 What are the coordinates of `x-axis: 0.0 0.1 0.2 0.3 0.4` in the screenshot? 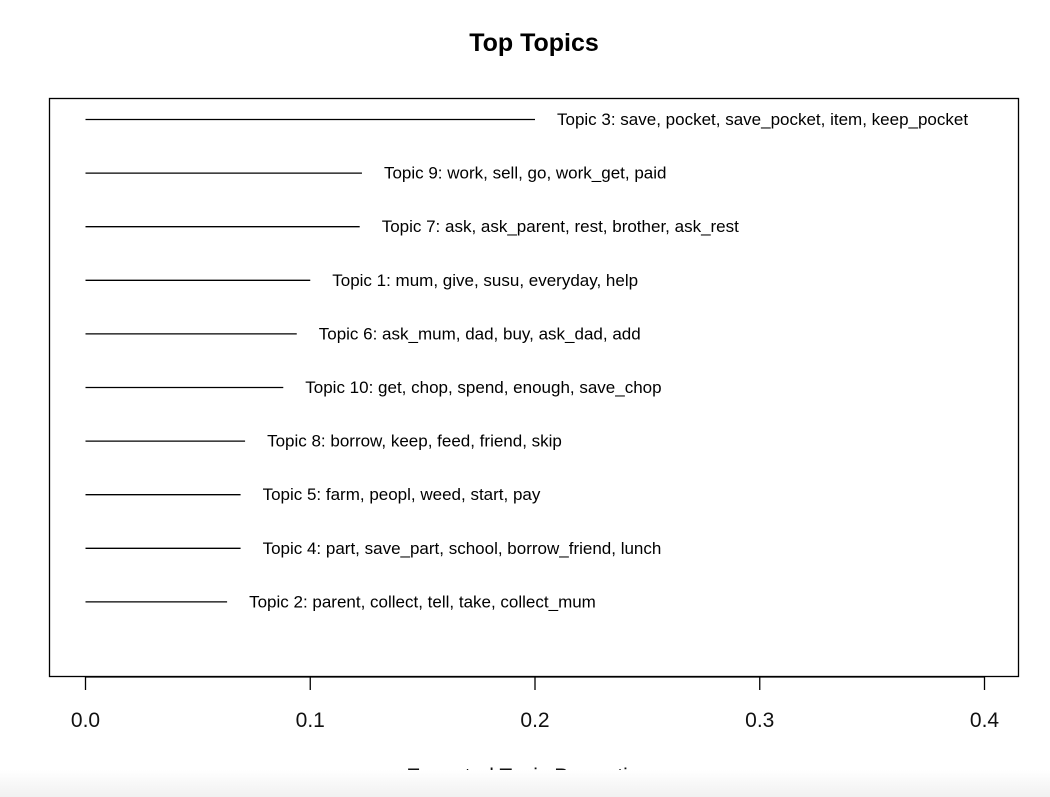 It's located at (535, 704).